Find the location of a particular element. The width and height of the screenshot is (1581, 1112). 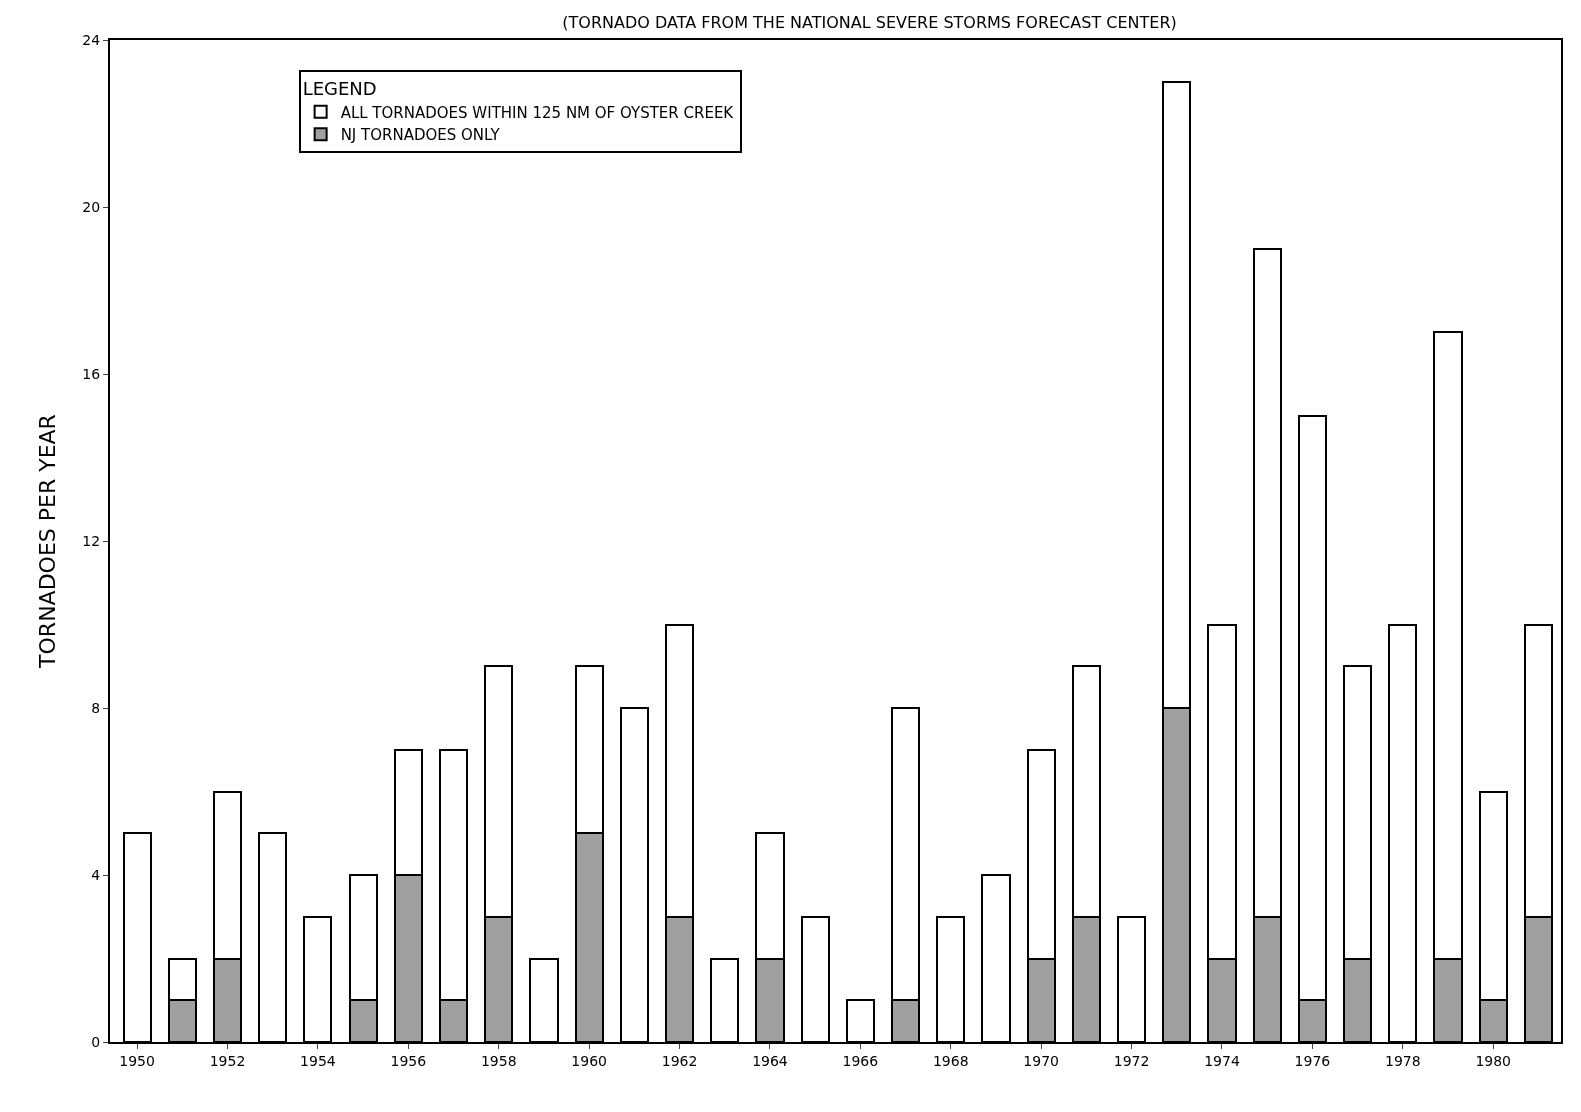

x-tick-label: 1970 is located at coordinates (1041, 1060).